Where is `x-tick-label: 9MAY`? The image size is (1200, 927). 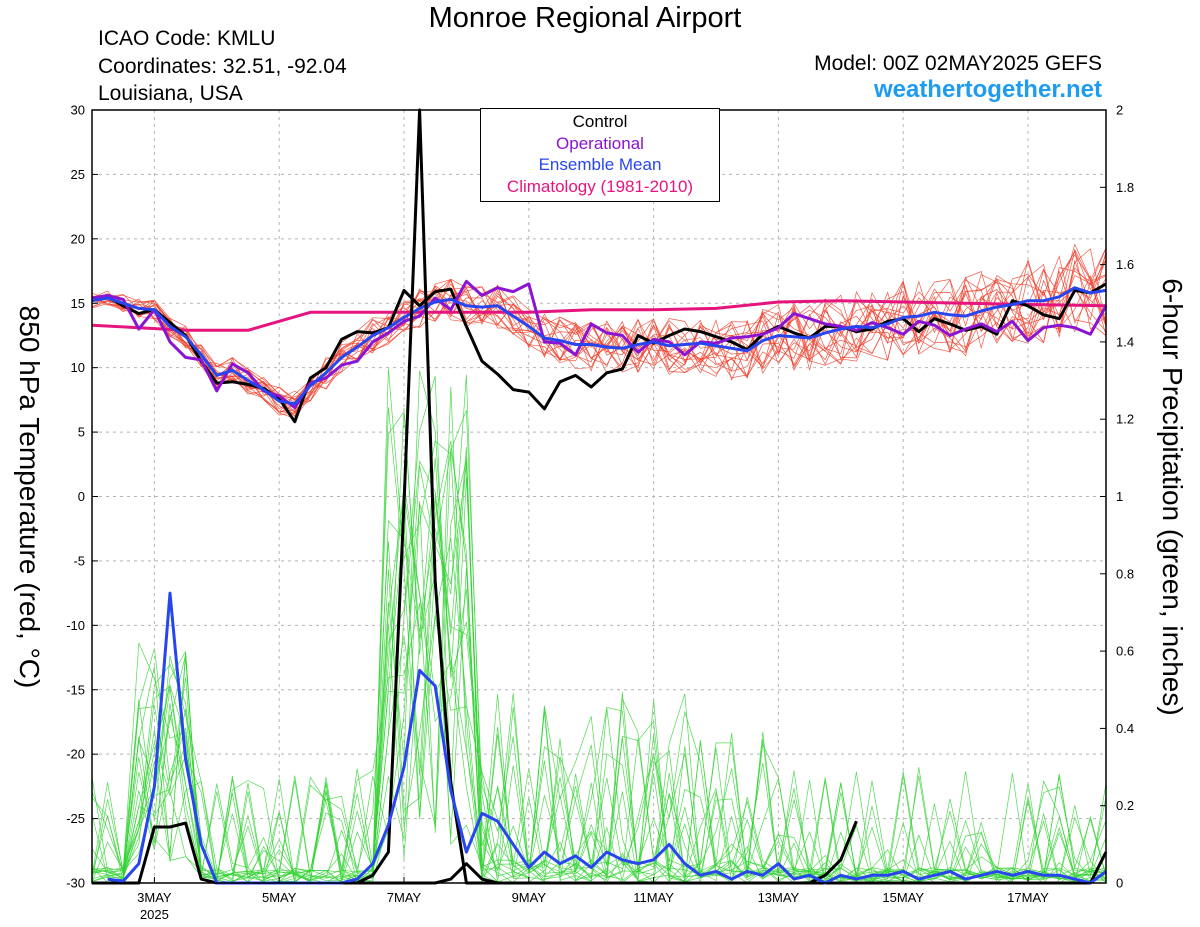 x-tick-label: 9MAY is located at coordinates (529, 897).